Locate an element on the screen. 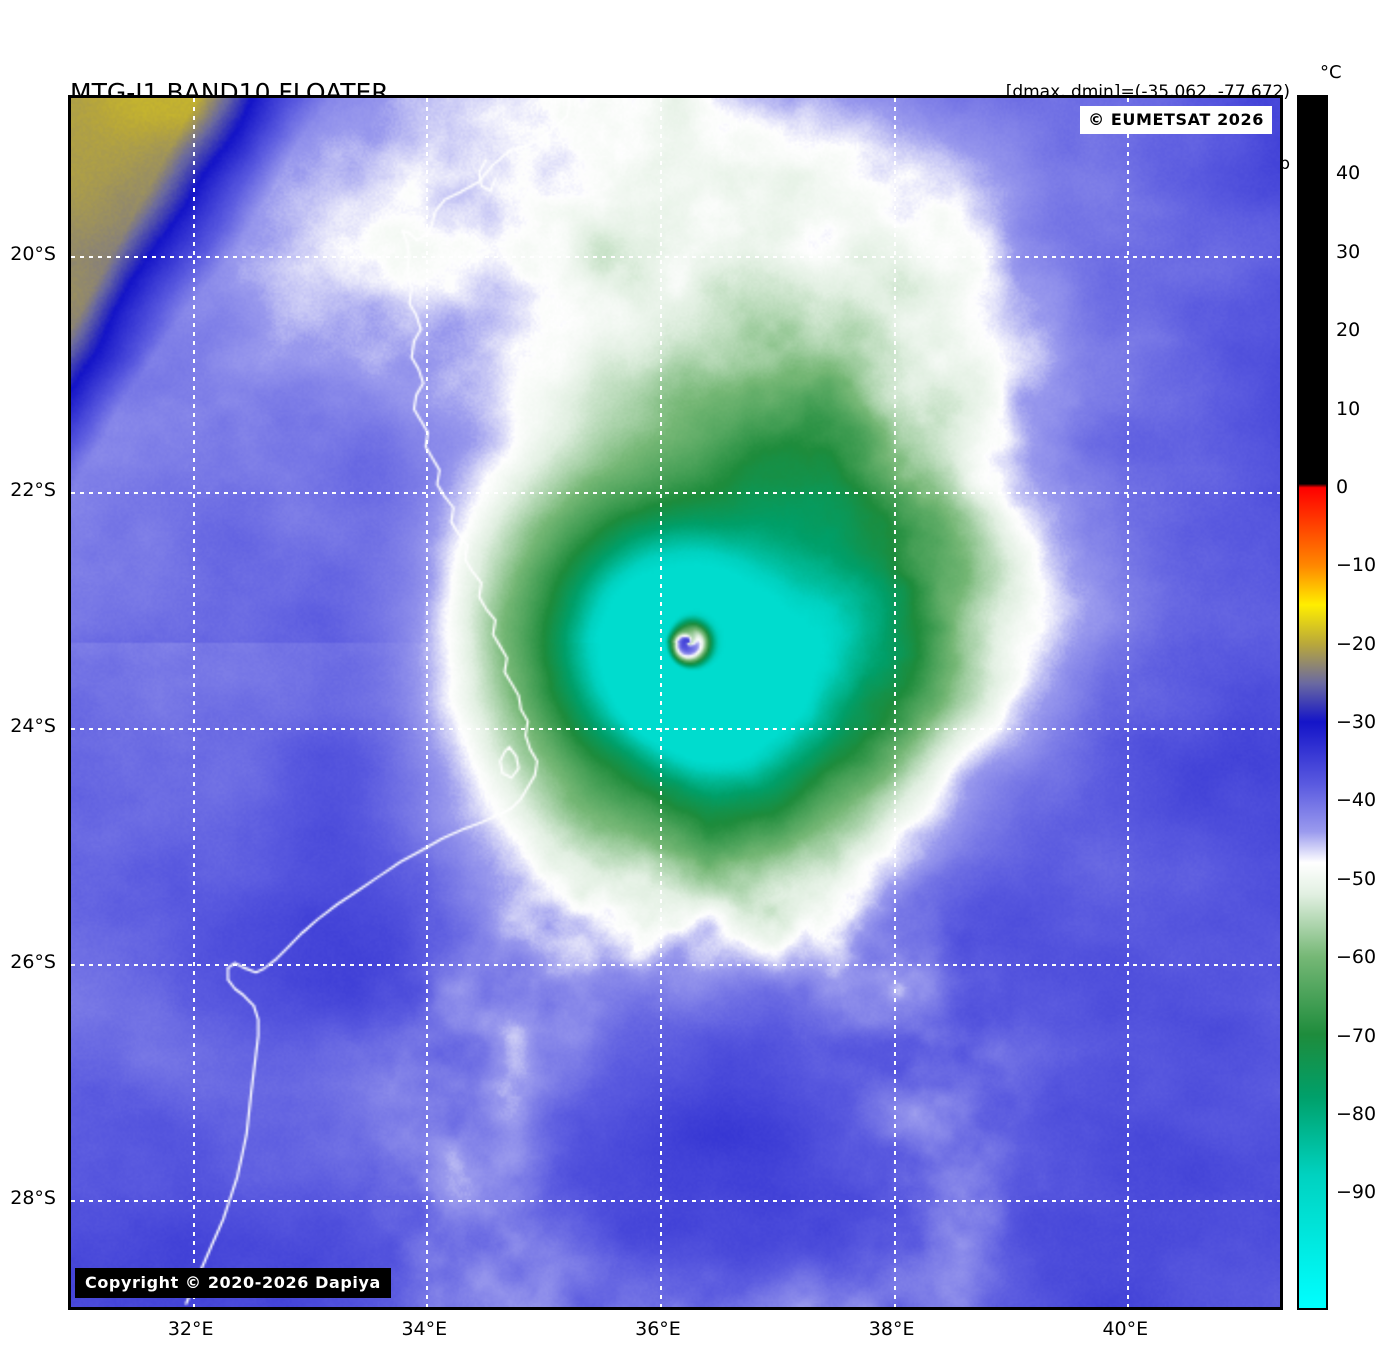 This screenshot has width=1388, height=1359. longitude-tick-label: 36°E is located at coordinates (658, 1329).